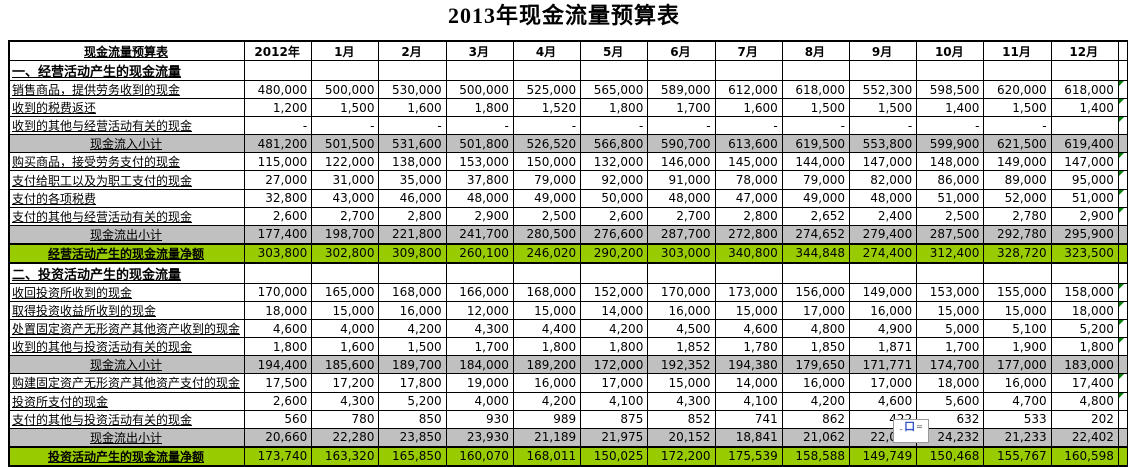  I want to click on value-cell: 309,800, so click(412, 253).